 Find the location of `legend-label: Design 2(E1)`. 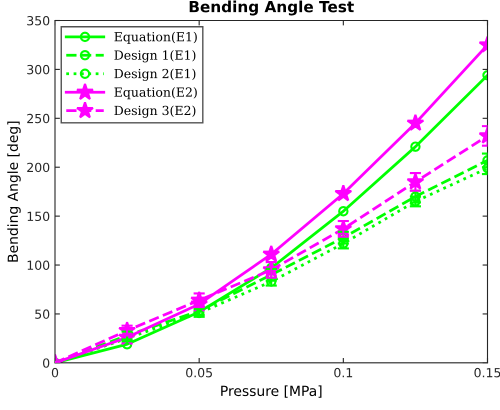

legend-label: Design 2(E1) is located at coordinates (155, 74).